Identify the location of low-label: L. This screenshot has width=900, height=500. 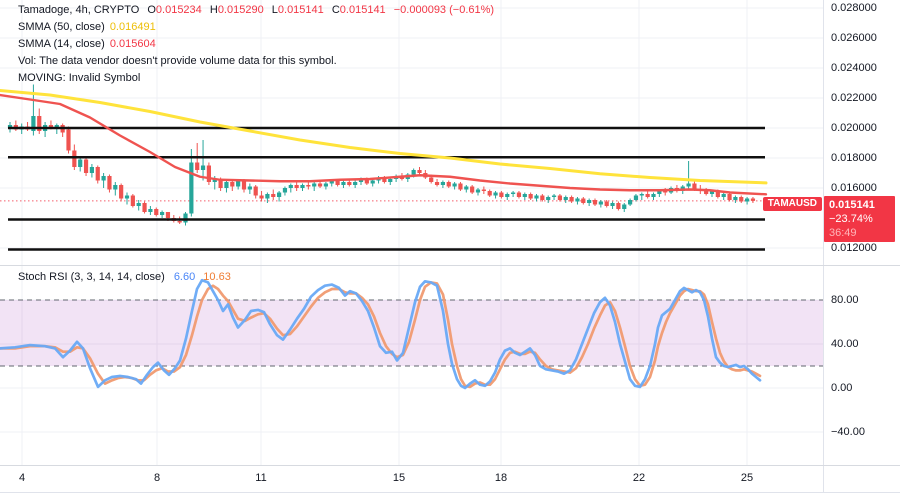
(274, 10).